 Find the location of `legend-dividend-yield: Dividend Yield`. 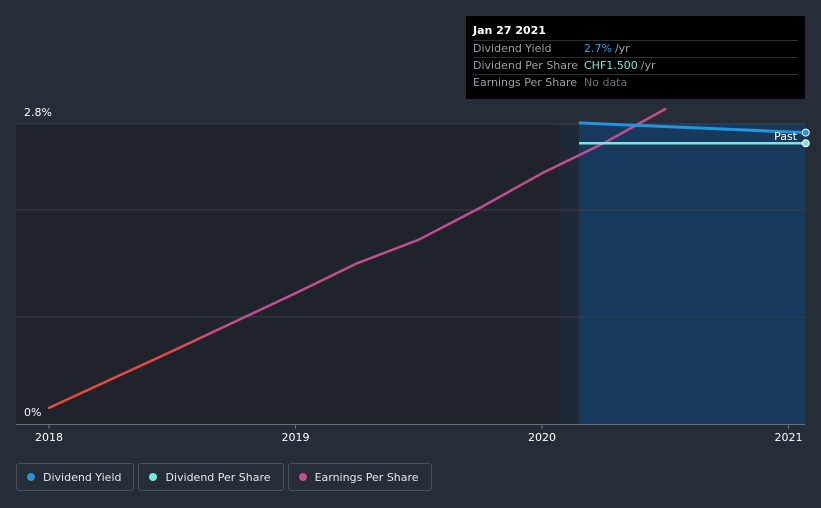

legend-dividend-yield: Dividend Yield is located at coordinates (75, 477).